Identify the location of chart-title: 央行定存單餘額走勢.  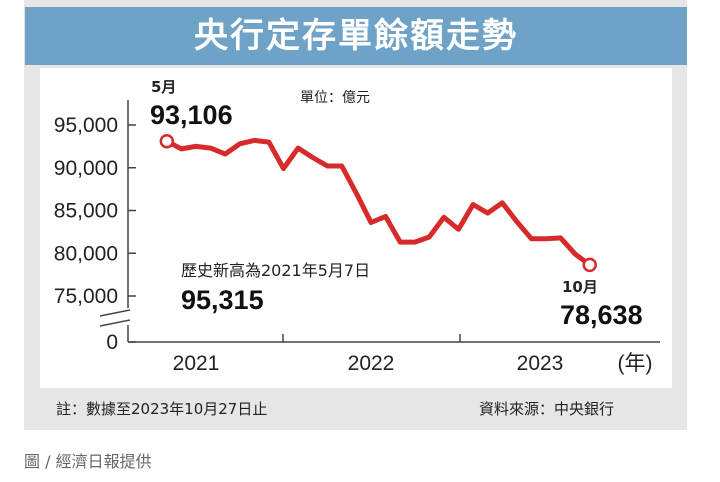
(356, 36).